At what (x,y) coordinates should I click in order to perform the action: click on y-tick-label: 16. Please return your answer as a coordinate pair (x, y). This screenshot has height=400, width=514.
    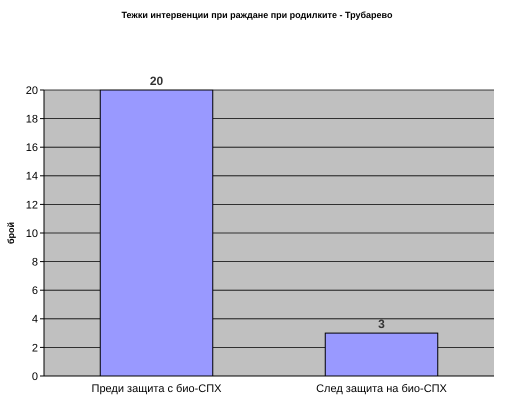
    Looking at the image, I should click on (32, 148).